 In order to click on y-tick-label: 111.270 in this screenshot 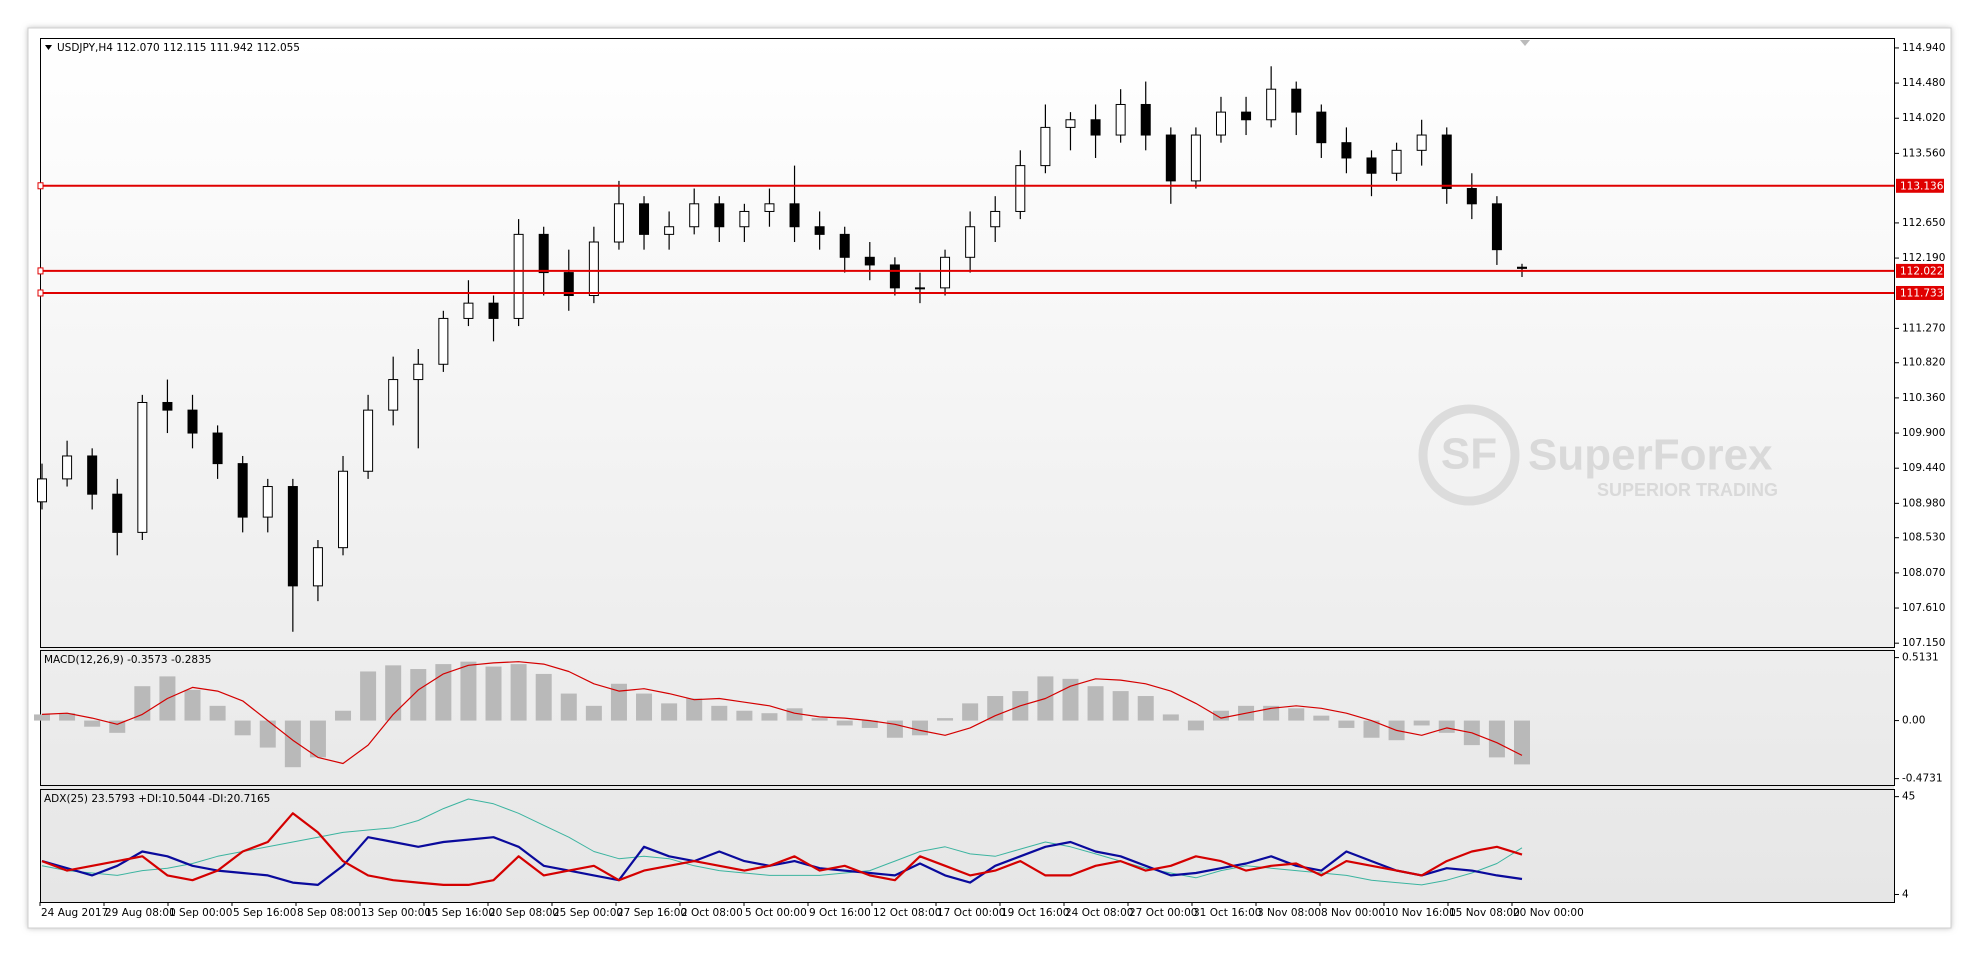, I will do `click(1923, 328)`.